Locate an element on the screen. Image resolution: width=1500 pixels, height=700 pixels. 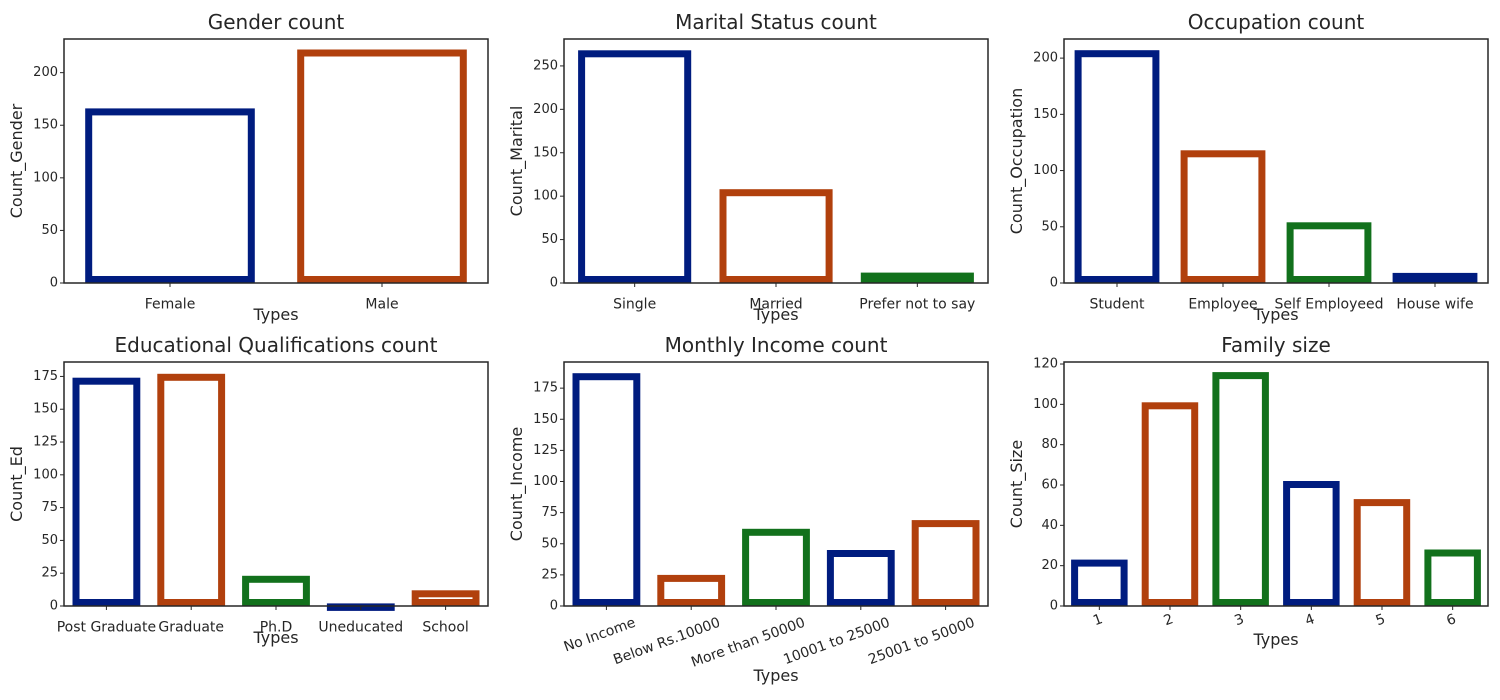
chart-title: Gender count is located at coordinates (276, 22).